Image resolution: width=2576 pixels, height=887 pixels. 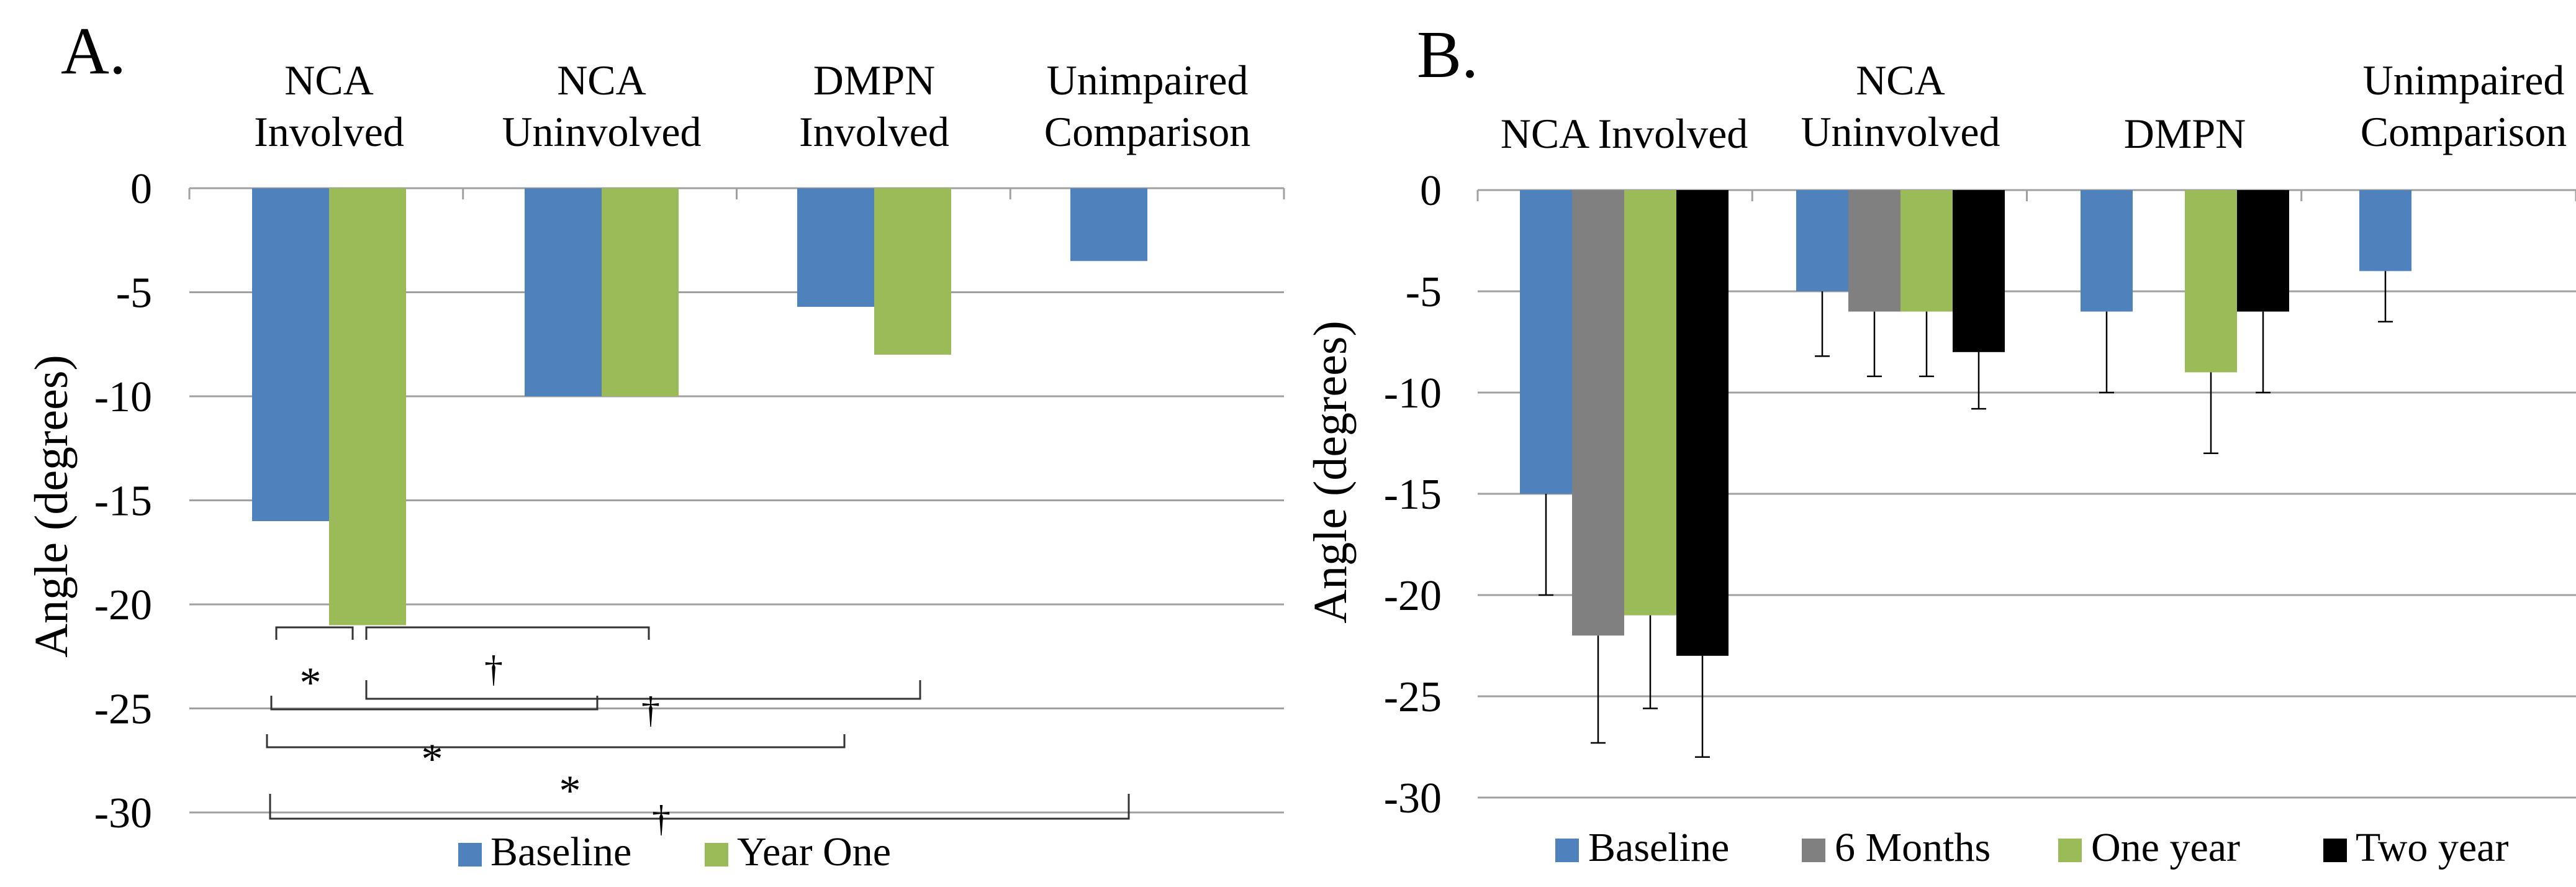 I want to click on legend-label: 6 Months, so click(x=1913, y=847).